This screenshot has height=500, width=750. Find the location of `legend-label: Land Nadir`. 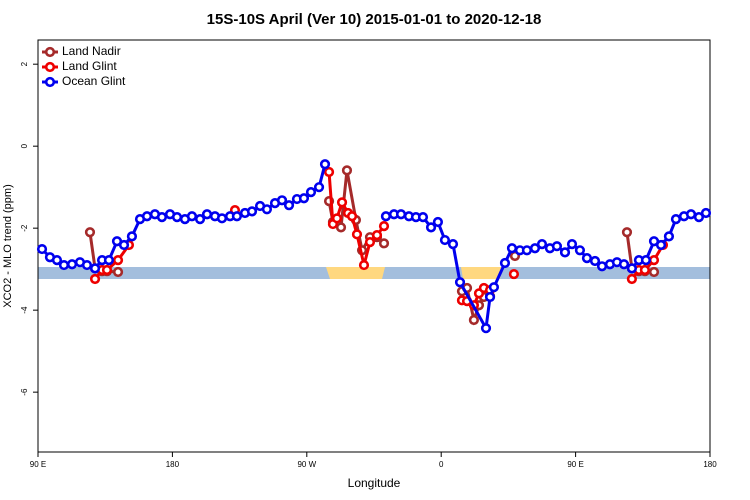

legend-label: Land Nadir is located at coordinates (91, 51).